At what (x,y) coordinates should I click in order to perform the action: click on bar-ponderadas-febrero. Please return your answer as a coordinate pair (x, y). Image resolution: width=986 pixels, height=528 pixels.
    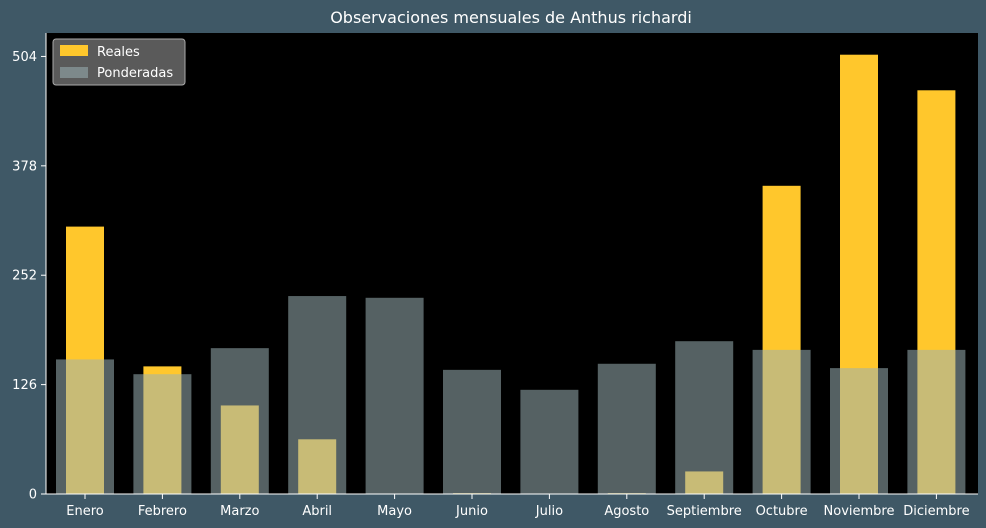
    Looking at the image, I should click on (162, 434).